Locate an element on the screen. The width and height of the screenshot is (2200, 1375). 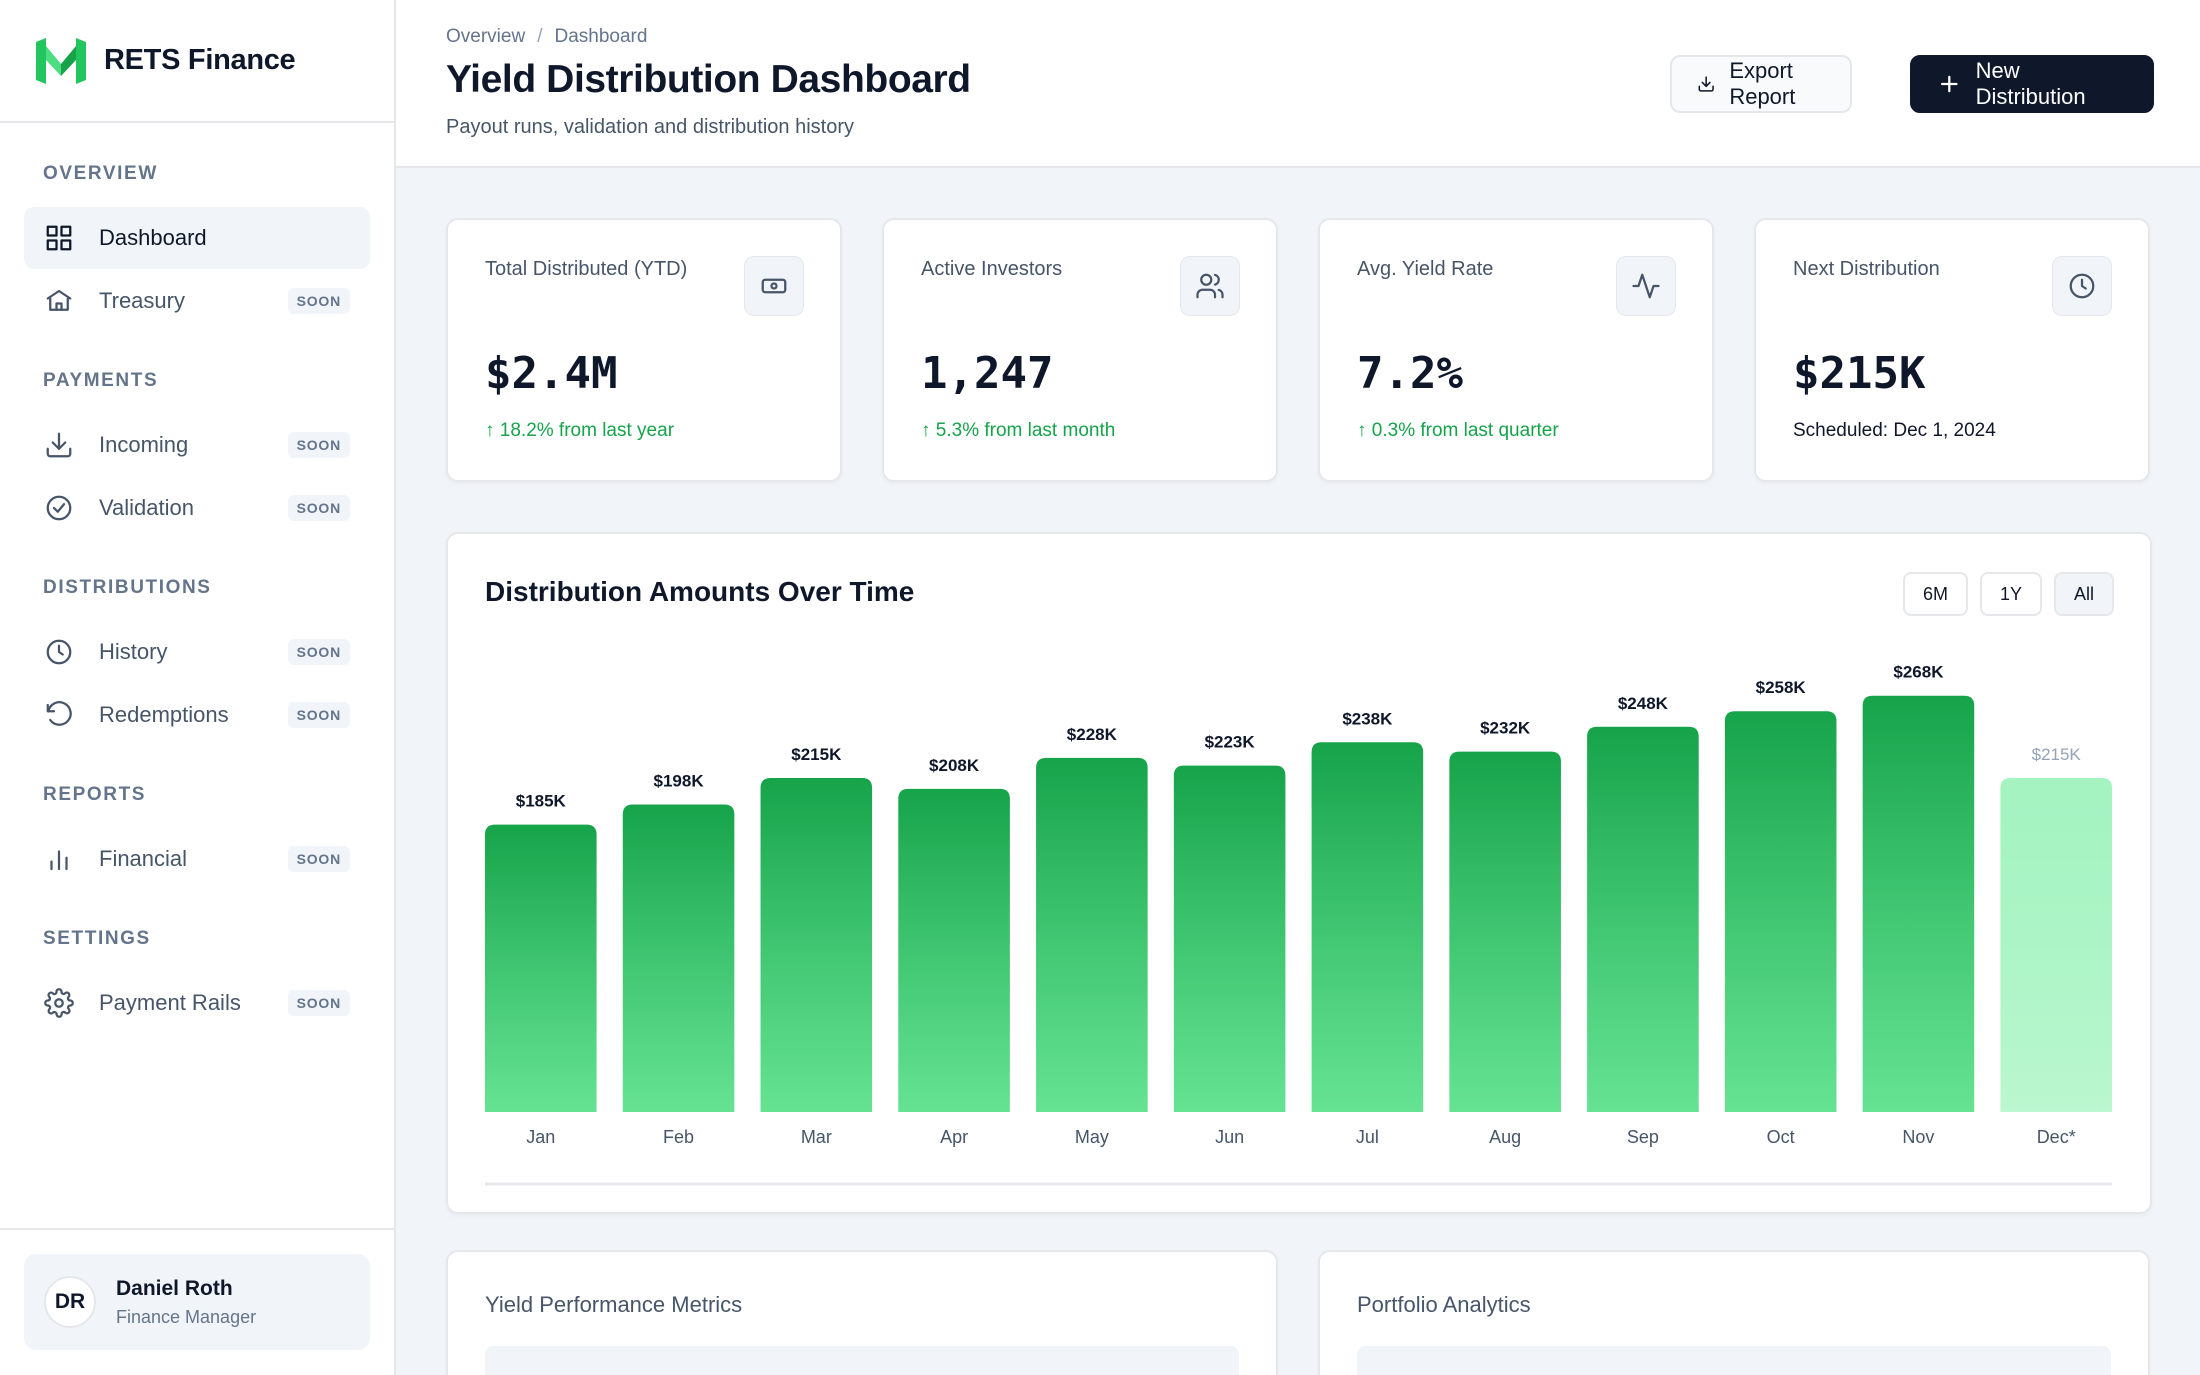
stat-label: Total Distributed (YTD) is located at coordinates (586, 269).